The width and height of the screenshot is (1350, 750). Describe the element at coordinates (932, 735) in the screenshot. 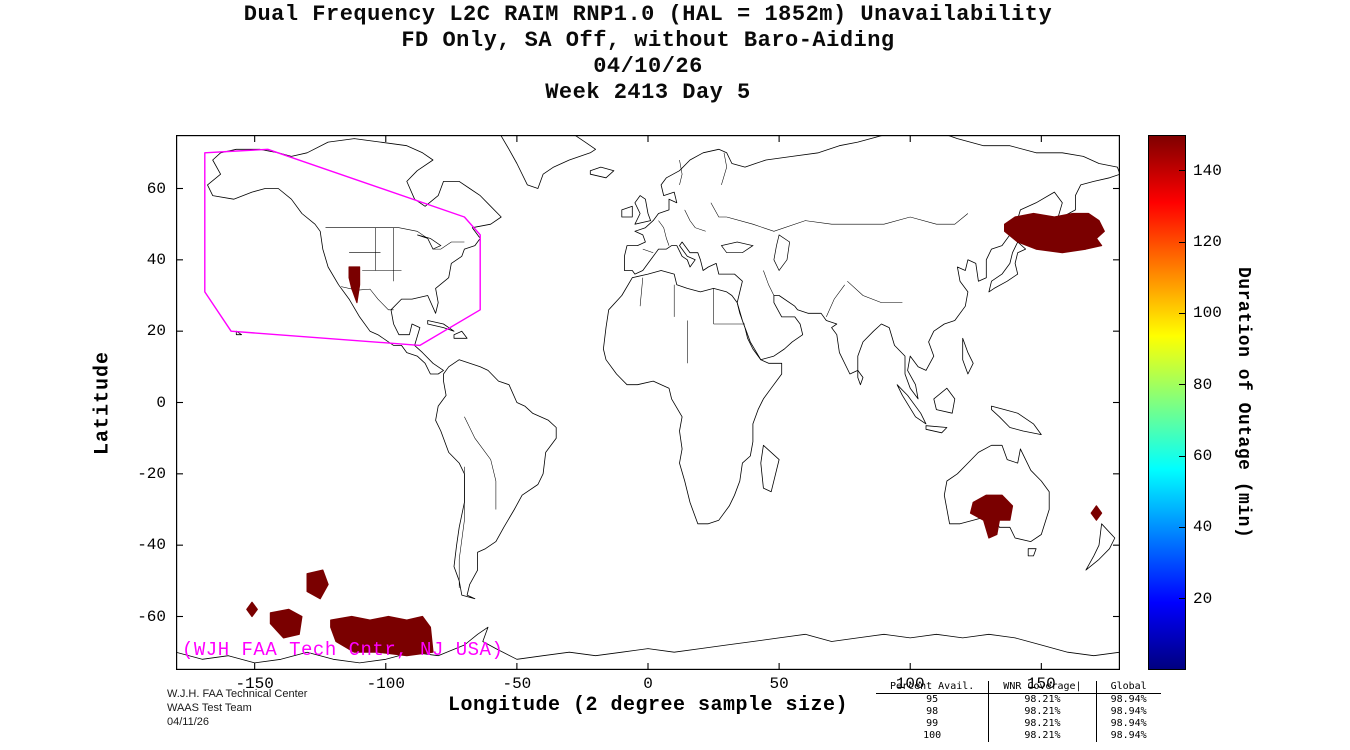

I see `stats-cell: 100` at that location.